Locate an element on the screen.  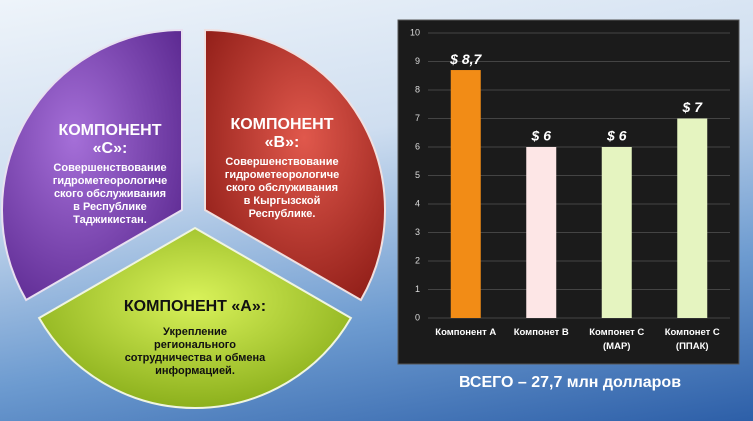
x-tick-label: Компонет С (ППАК) is located at coordinates (692, 339).